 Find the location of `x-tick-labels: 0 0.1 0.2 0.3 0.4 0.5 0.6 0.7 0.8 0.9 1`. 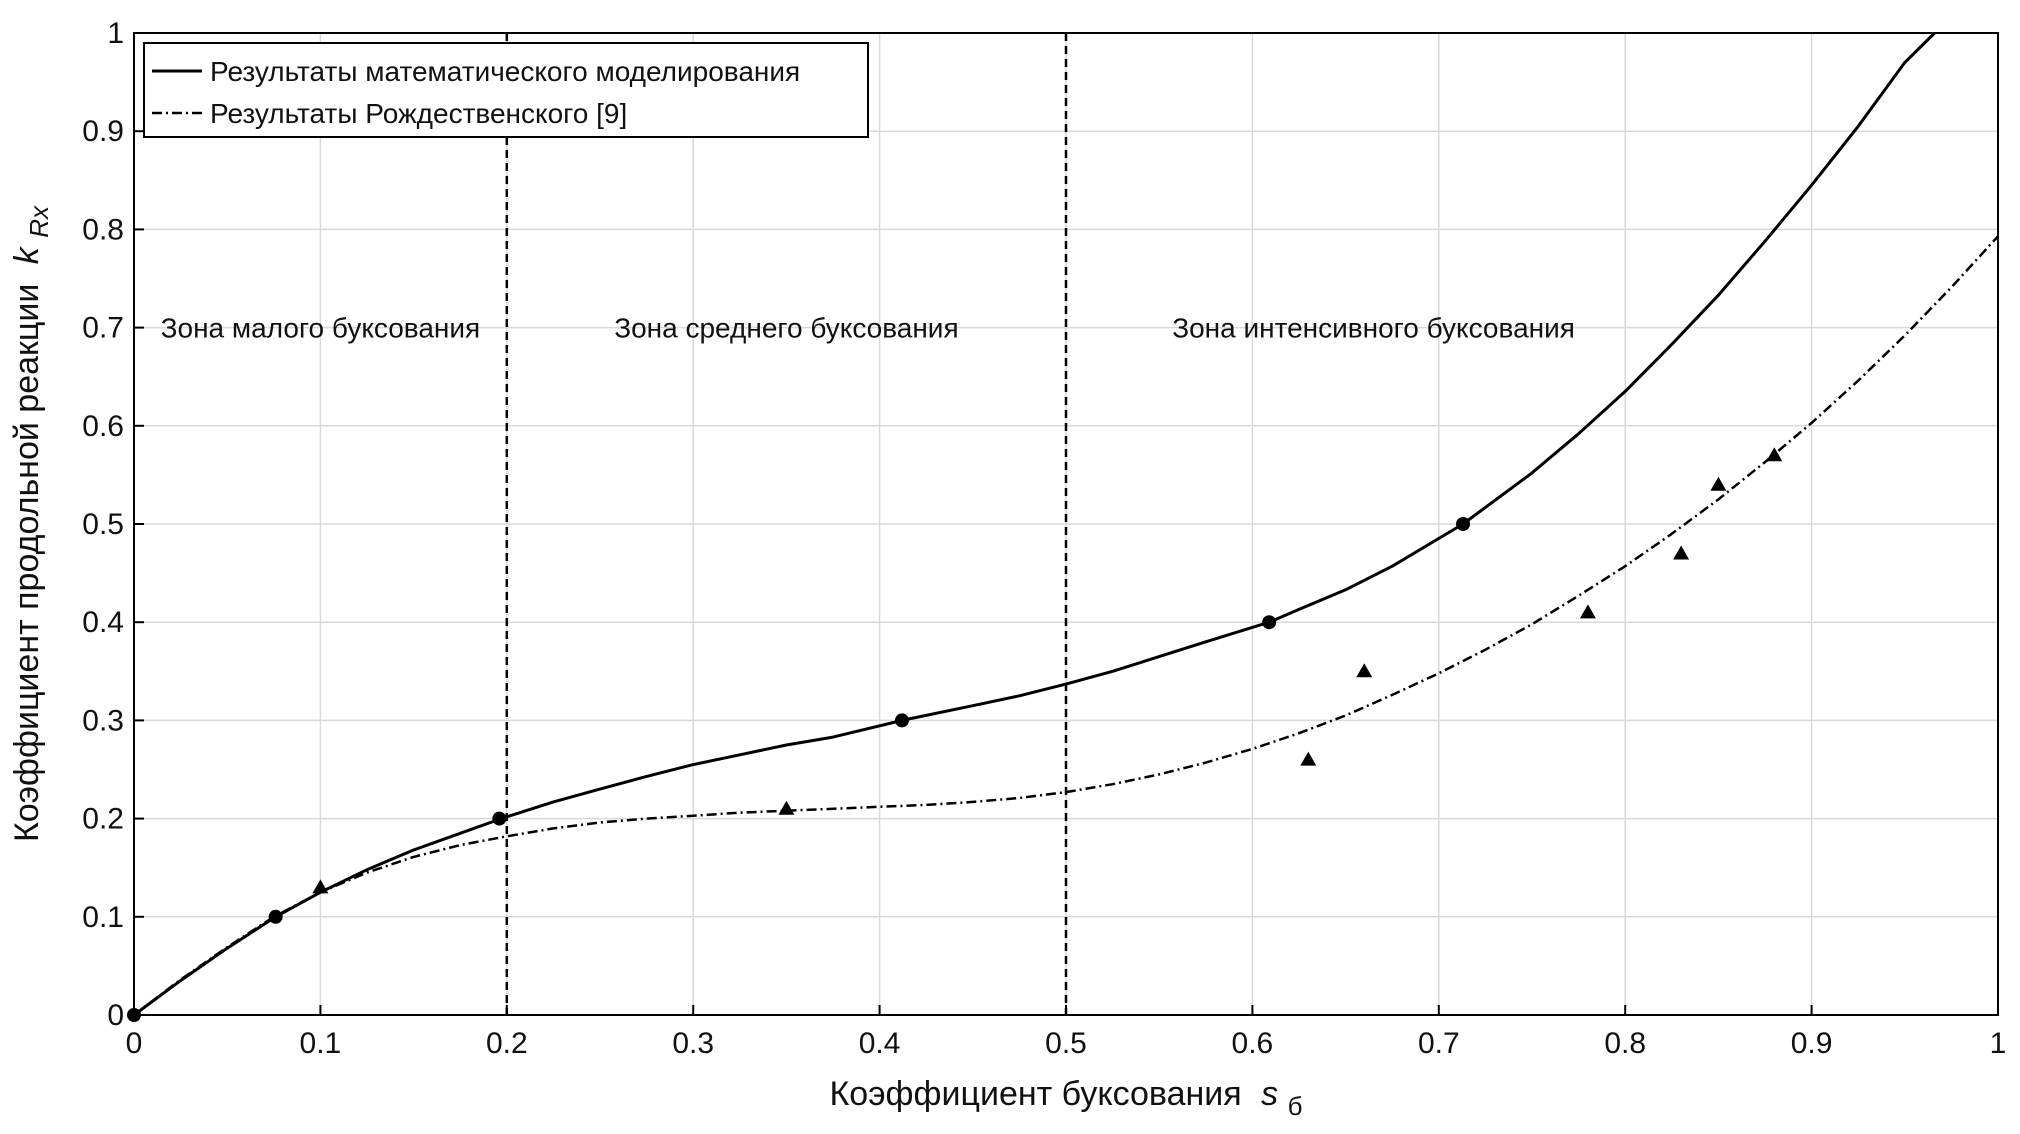

x-tick-labels: 0 0.1 0.2 0.3 0.4 0.5 0.6 0.7 0.8 0.9 1 is located at coordinates (1066, 1043).